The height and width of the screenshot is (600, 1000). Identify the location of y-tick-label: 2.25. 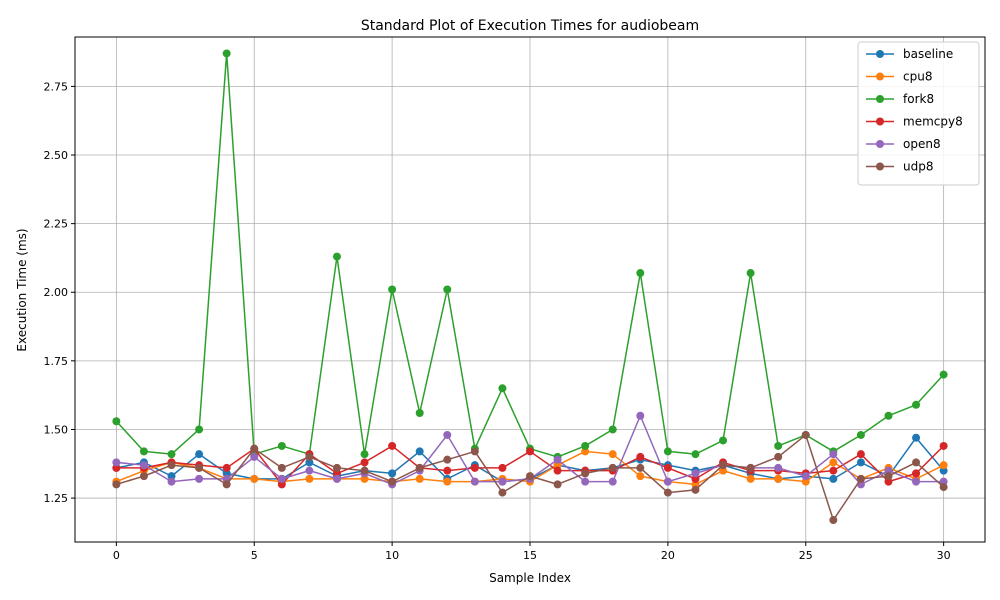
(56, 224).